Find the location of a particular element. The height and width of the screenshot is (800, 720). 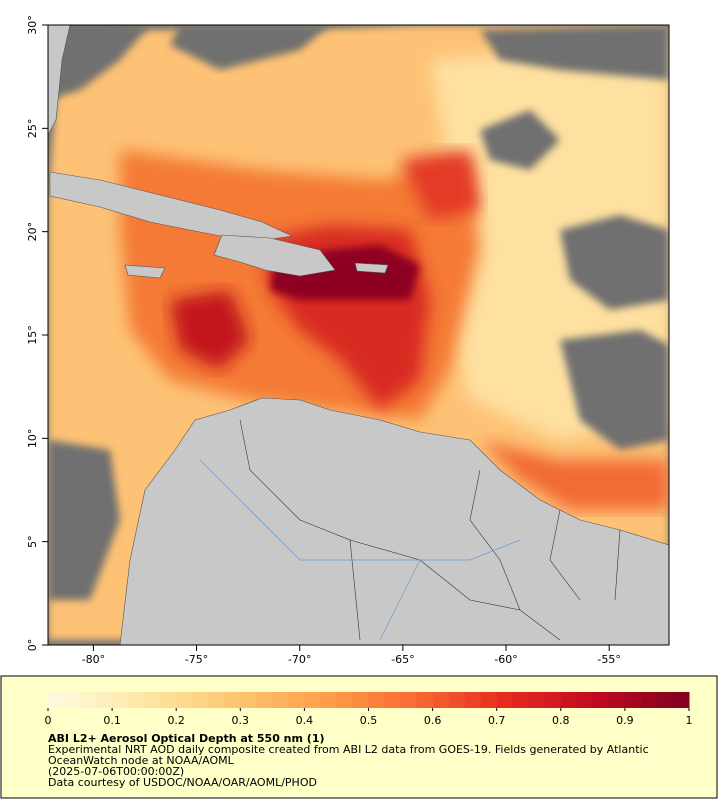

y-tick-label: 10° is located at coordinates (32, 439).